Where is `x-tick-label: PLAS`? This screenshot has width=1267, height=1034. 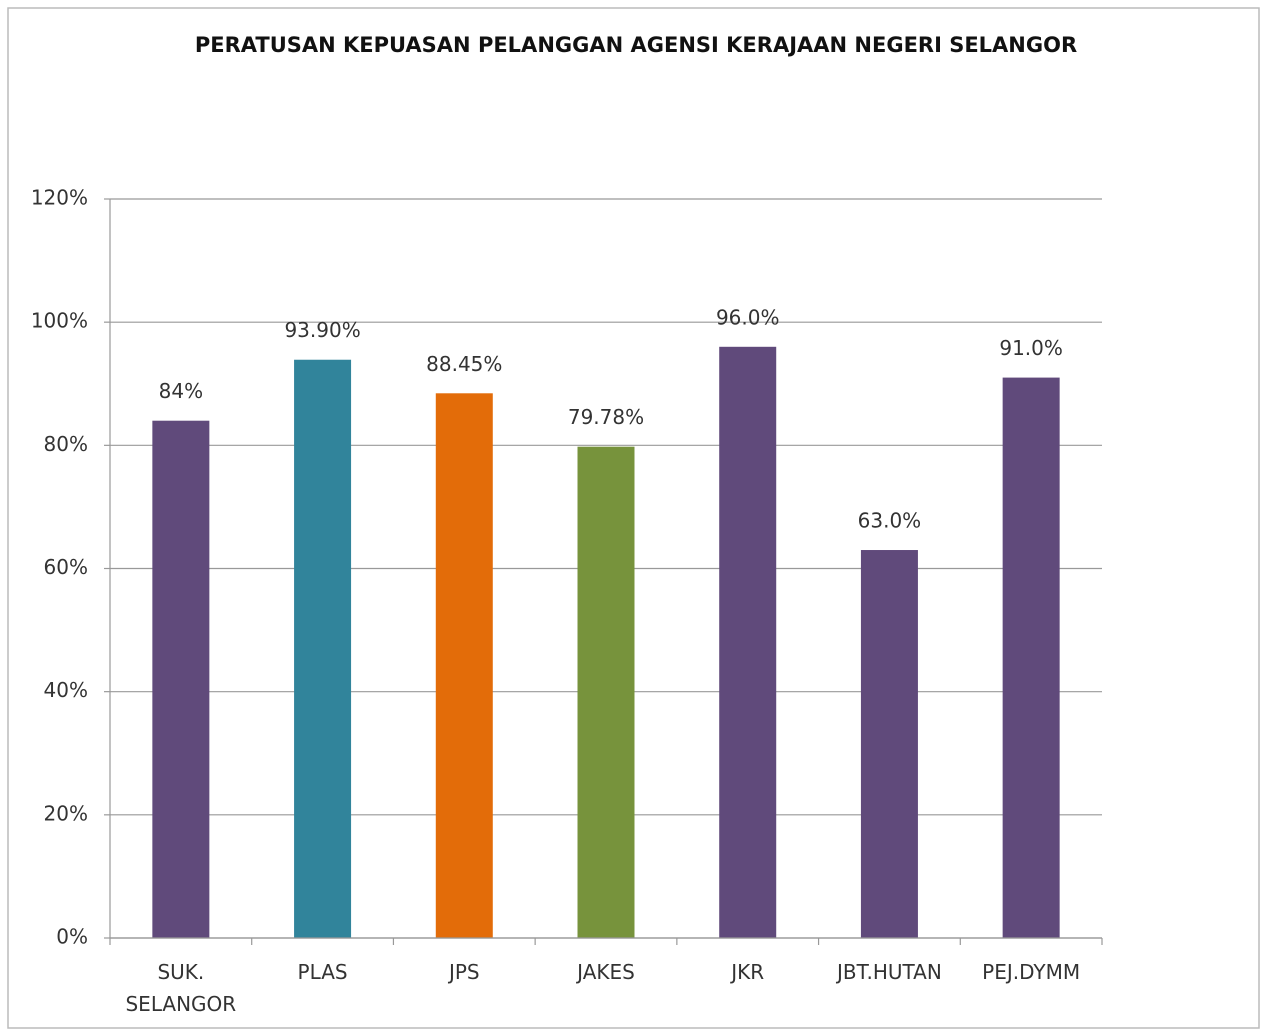
x-tick-label: PLAS is located at coordinates (322, 972).